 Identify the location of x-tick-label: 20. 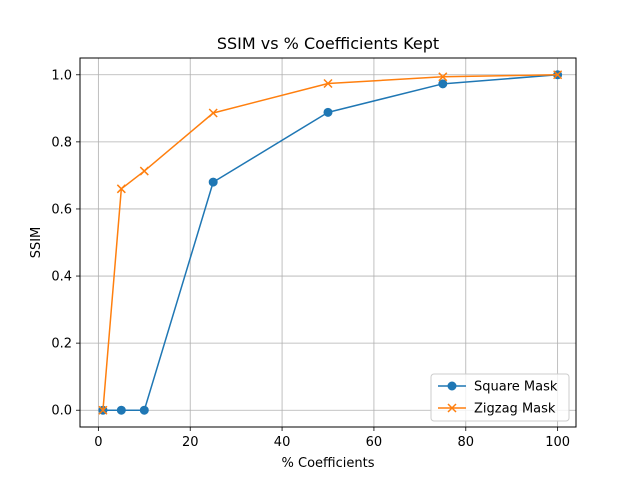
(190, 442).